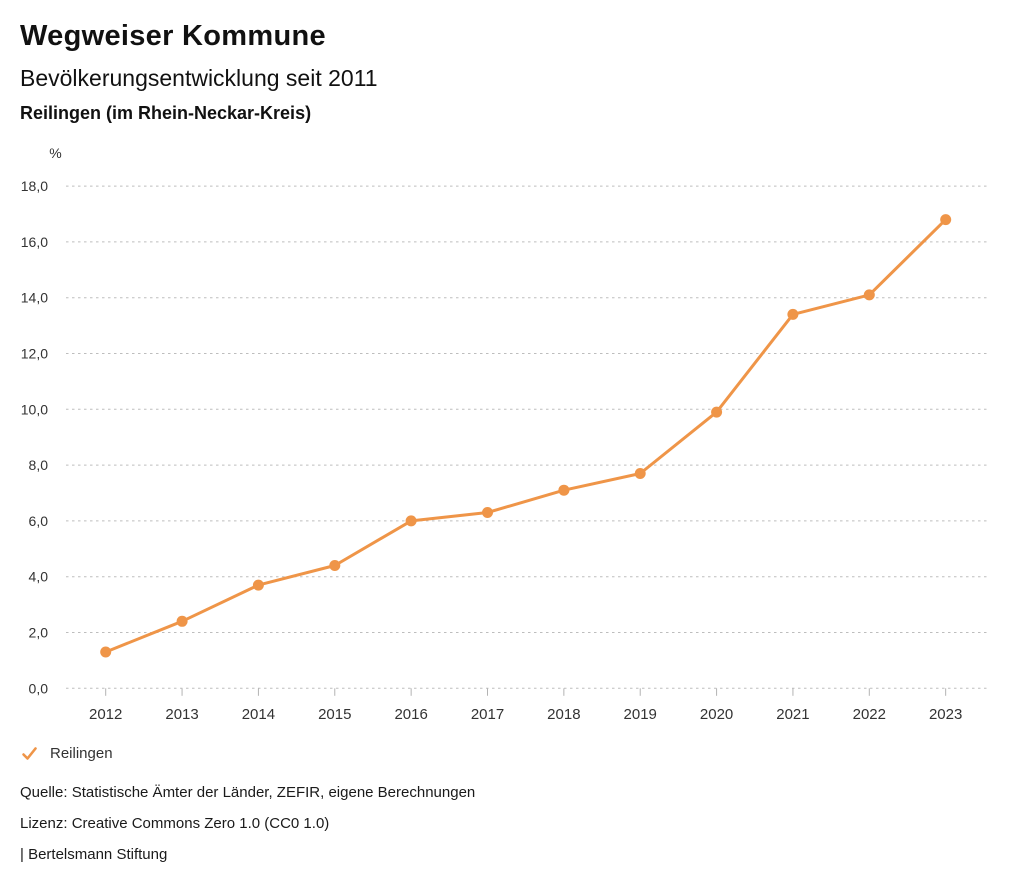  Describe the element at coordinates (34, 242) in the screenshot. I see `y-axis-label: 16,0` at that location.